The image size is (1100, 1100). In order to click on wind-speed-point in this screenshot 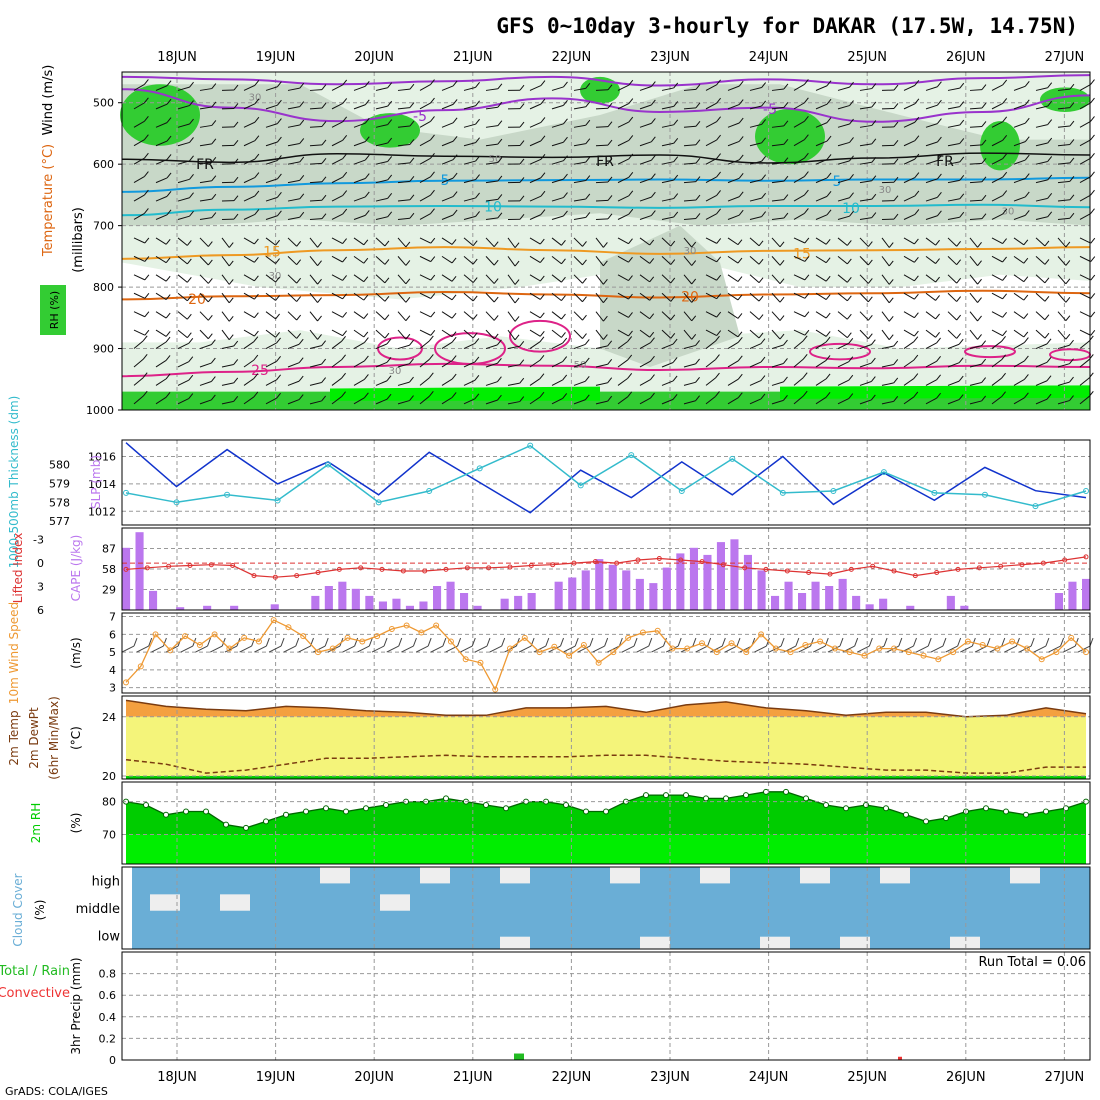, I will do `click(362, 641)`.